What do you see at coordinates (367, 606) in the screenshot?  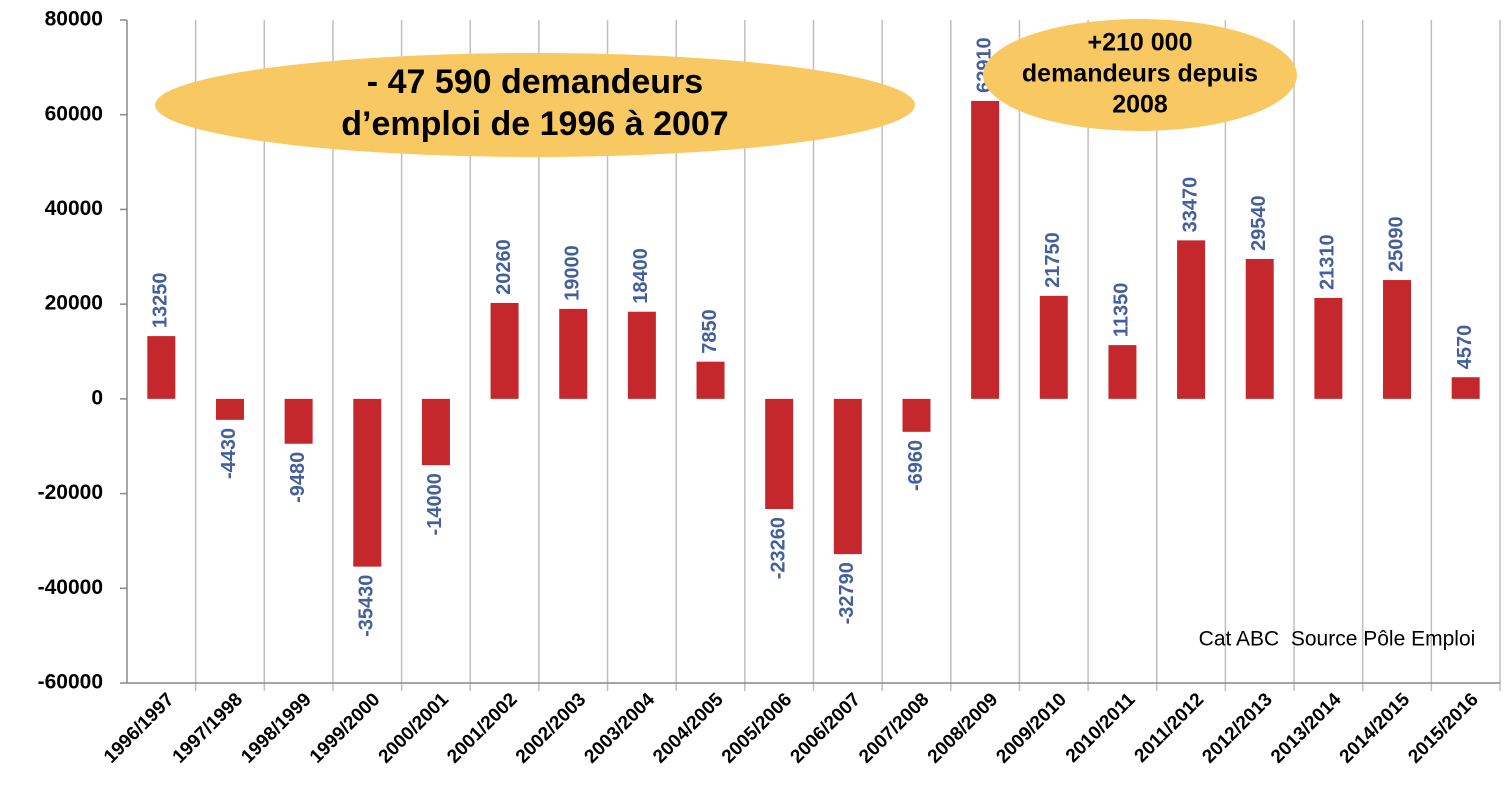 I see `value-label: -35430` at bounding box center [367, 606].